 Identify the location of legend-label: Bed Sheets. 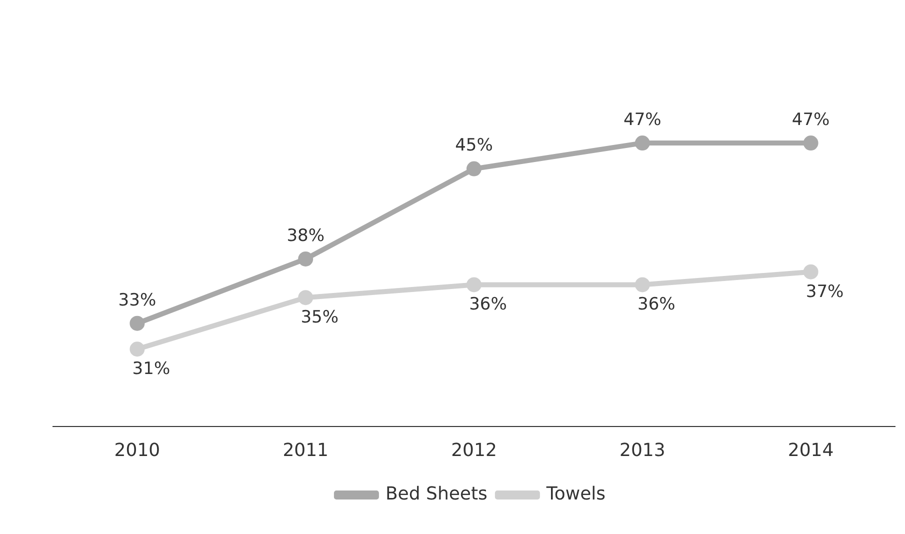
(436, 494).